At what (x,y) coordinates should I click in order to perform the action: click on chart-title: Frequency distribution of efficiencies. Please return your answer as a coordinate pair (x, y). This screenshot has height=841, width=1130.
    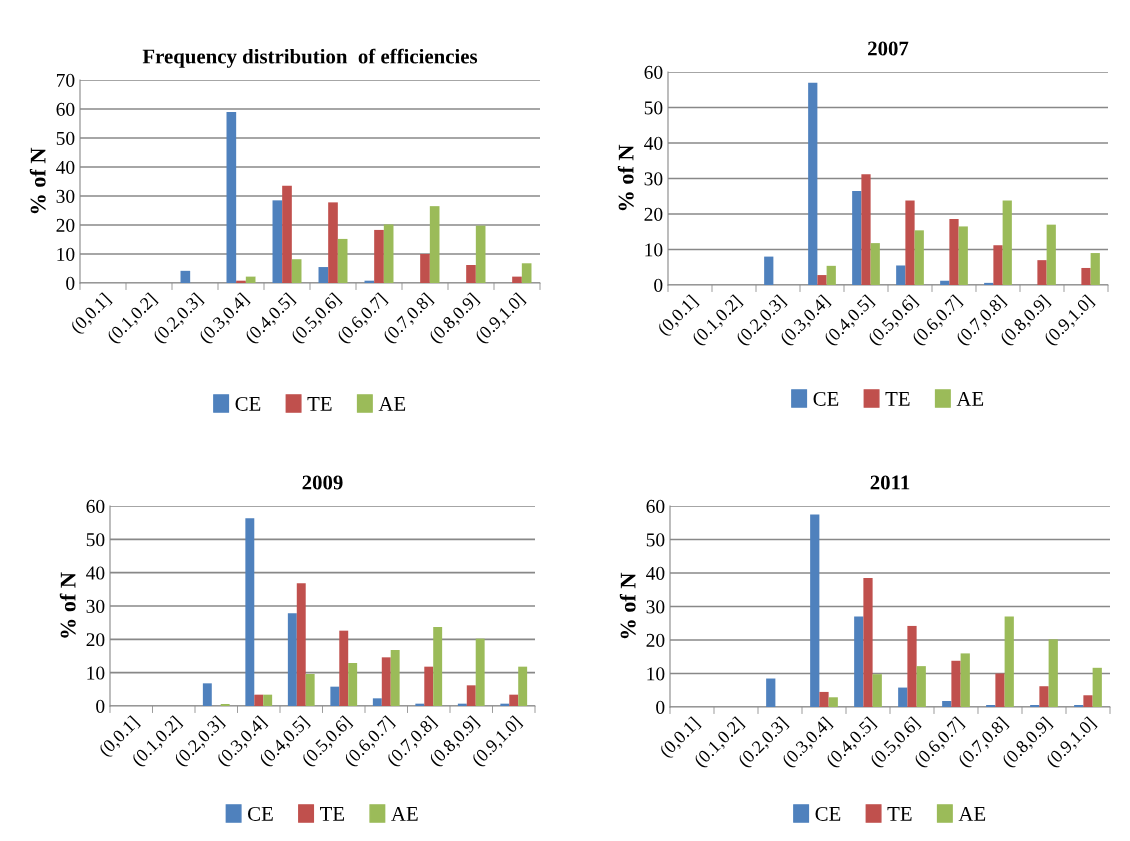
    Looking at the image, I should click on (310, 58).